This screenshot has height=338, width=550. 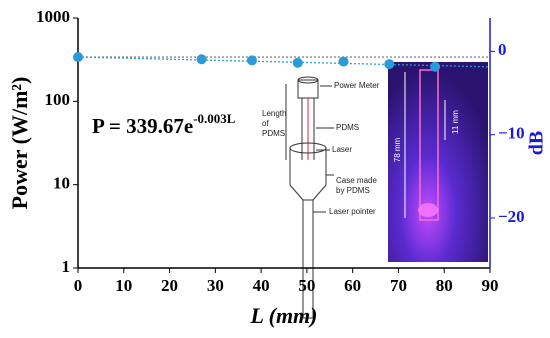 What do you see at coordinates (511, 216) in the screenshot?
I see `y2-tick-label: −20` at bounding box center [511, 216].